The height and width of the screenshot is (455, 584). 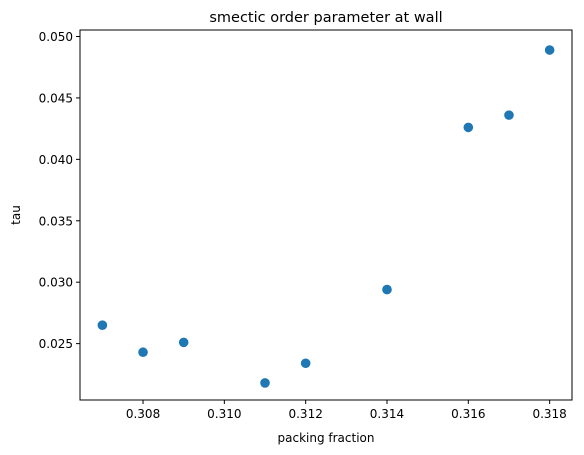 I want to click on y-axis-ticks: 0.025 0.030 0.035 0.040 0.045 0.050, so click(x=59, y=190).